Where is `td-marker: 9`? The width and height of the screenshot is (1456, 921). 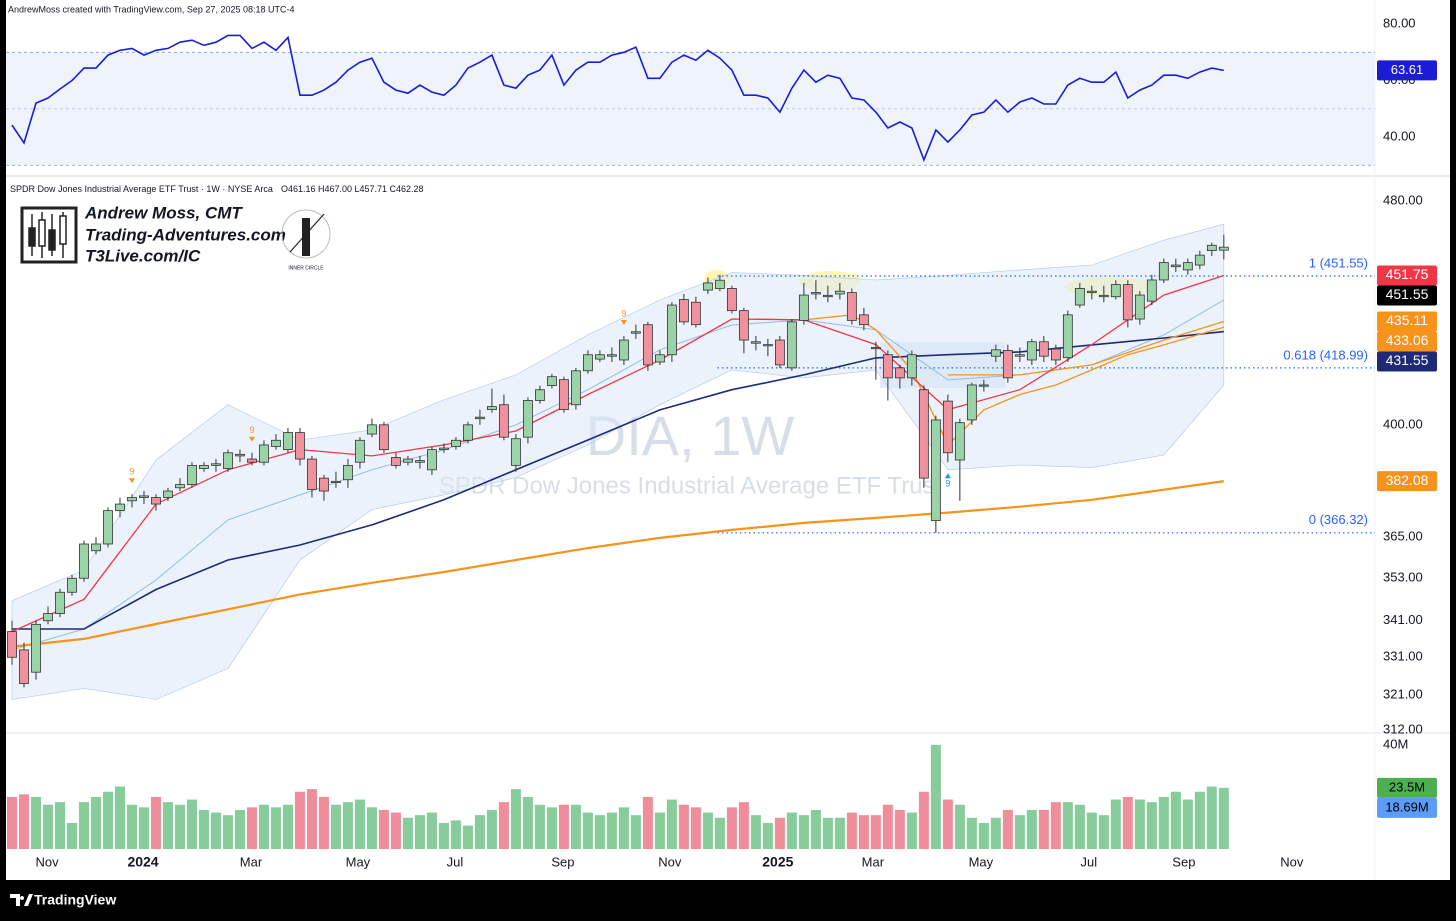 td-marker: 9 is located at coordinates (131, 472).